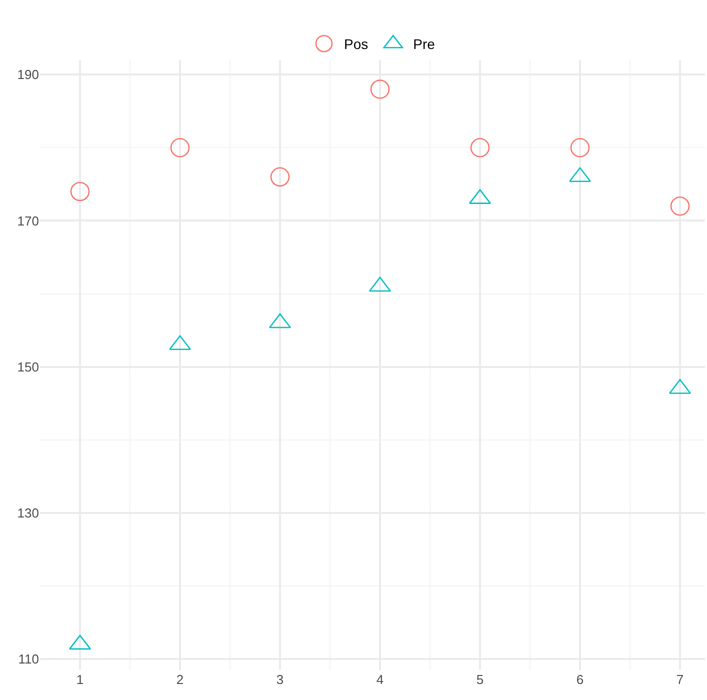 This screenshot has width=707, height=700. Describe the element at coordinates (424, 44) in the screenshot. I see `legend-label: Pre` at that location.